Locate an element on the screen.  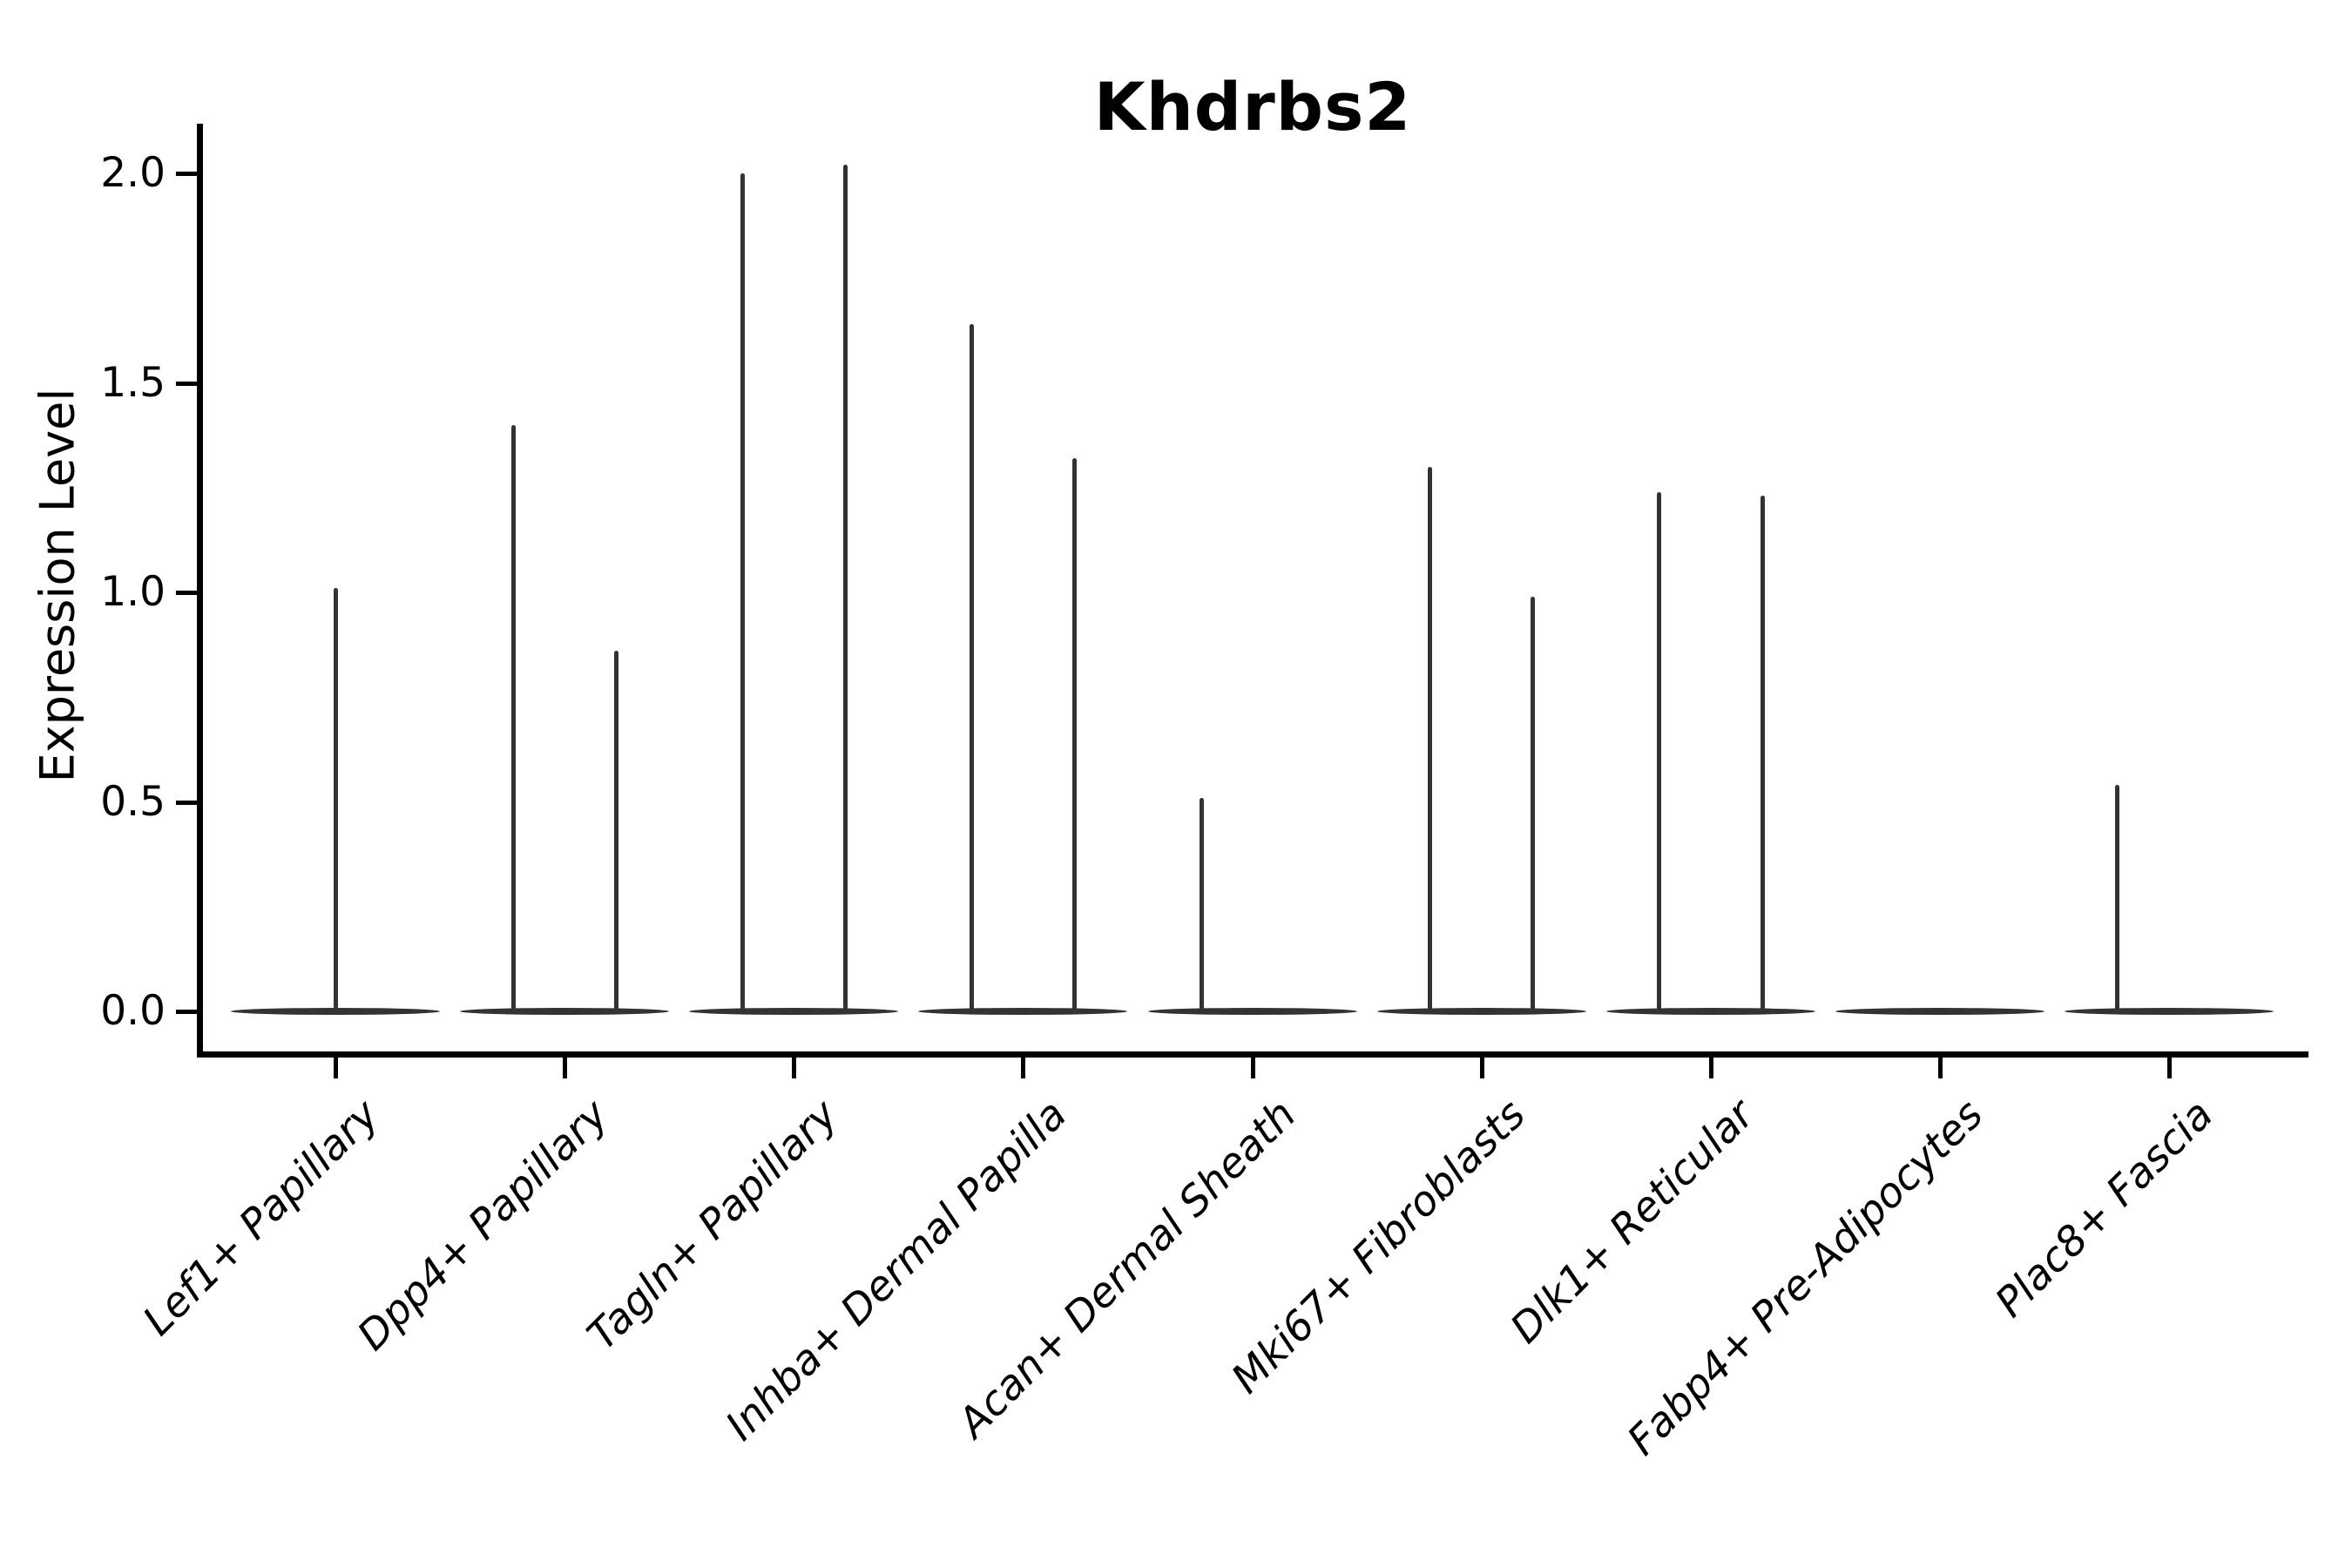
y-tick-label: 2.0 is located at coordinates (133, 173).